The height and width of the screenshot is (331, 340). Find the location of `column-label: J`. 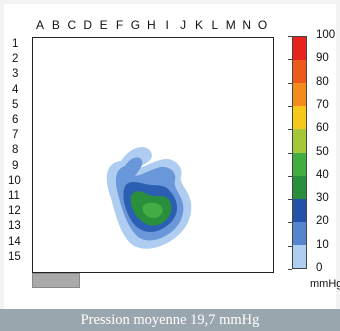

column-label: J is located at coordinates (183, 25).